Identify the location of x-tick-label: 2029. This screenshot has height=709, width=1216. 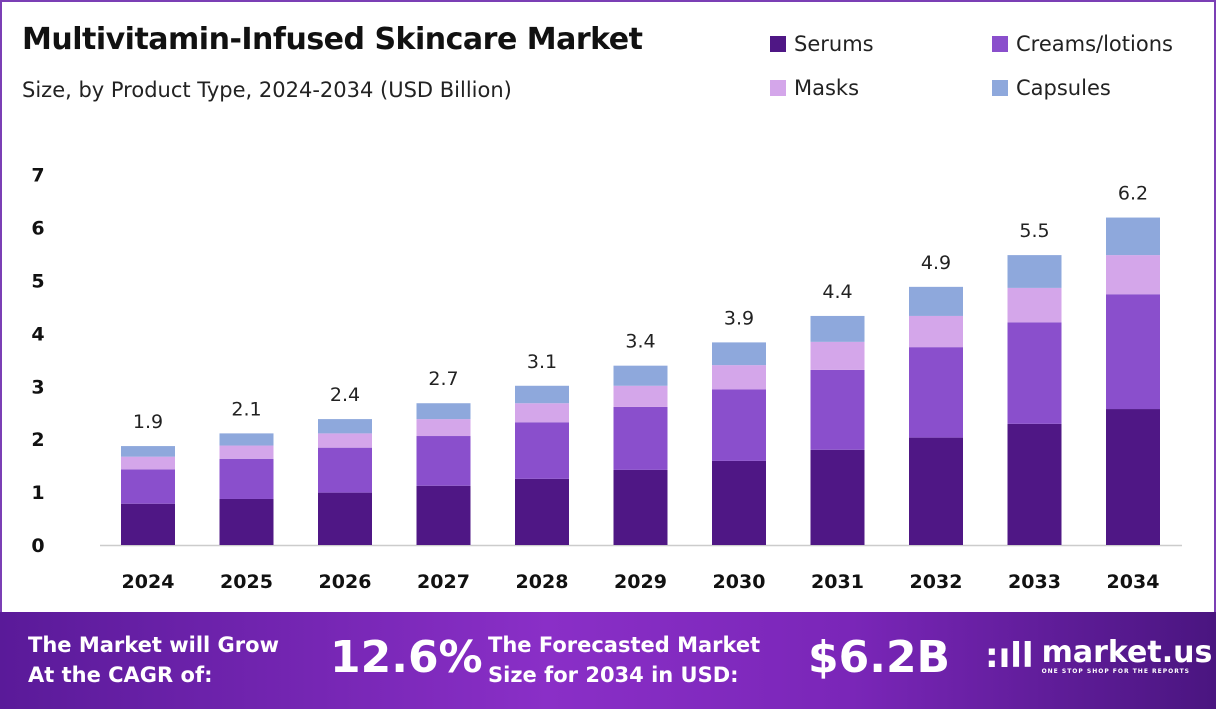
(640, 582).